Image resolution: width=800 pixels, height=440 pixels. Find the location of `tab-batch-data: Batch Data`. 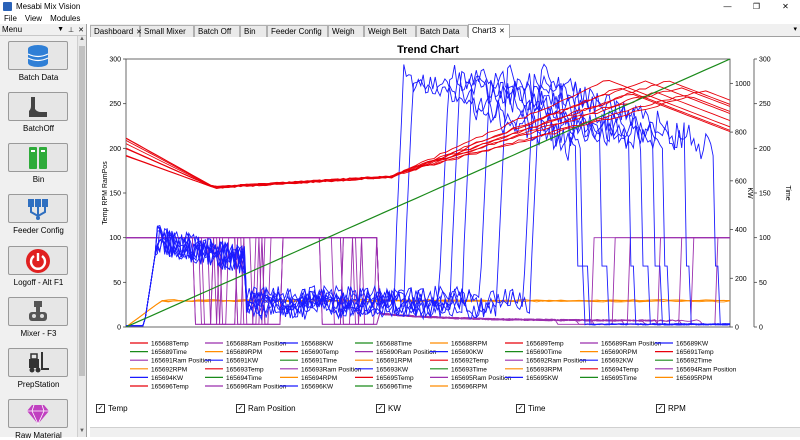

tab-batch-data: Batch Data is located at coordinates (442, 31).